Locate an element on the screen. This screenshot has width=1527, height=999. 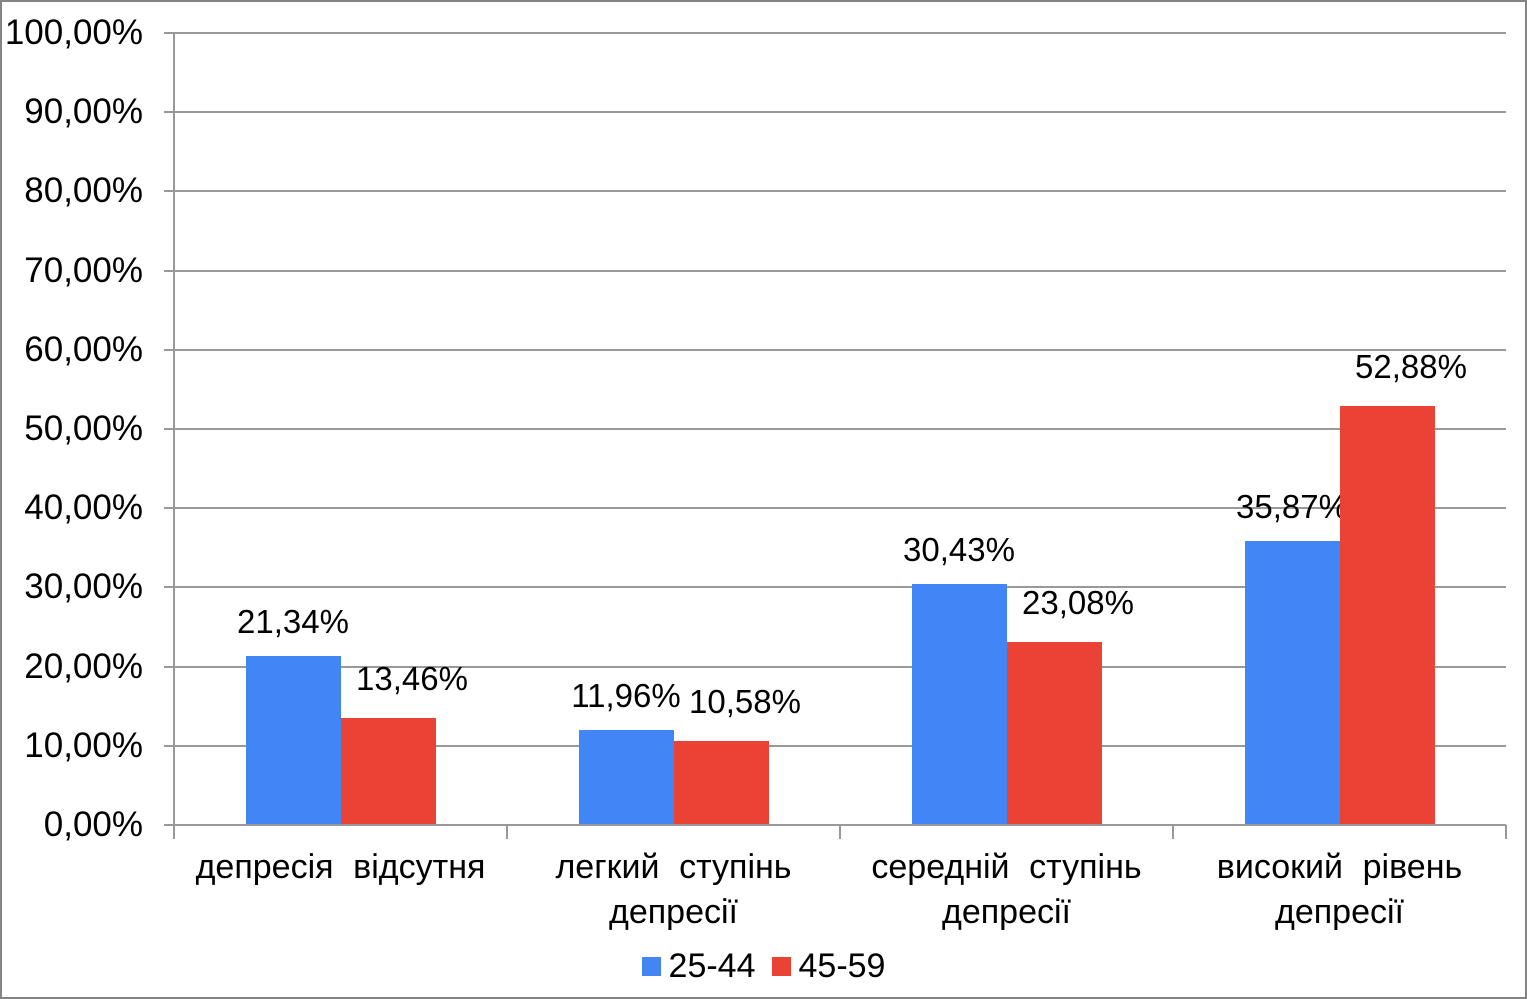
legend: 25-44 45-59 is located at coordinates (763, 966).